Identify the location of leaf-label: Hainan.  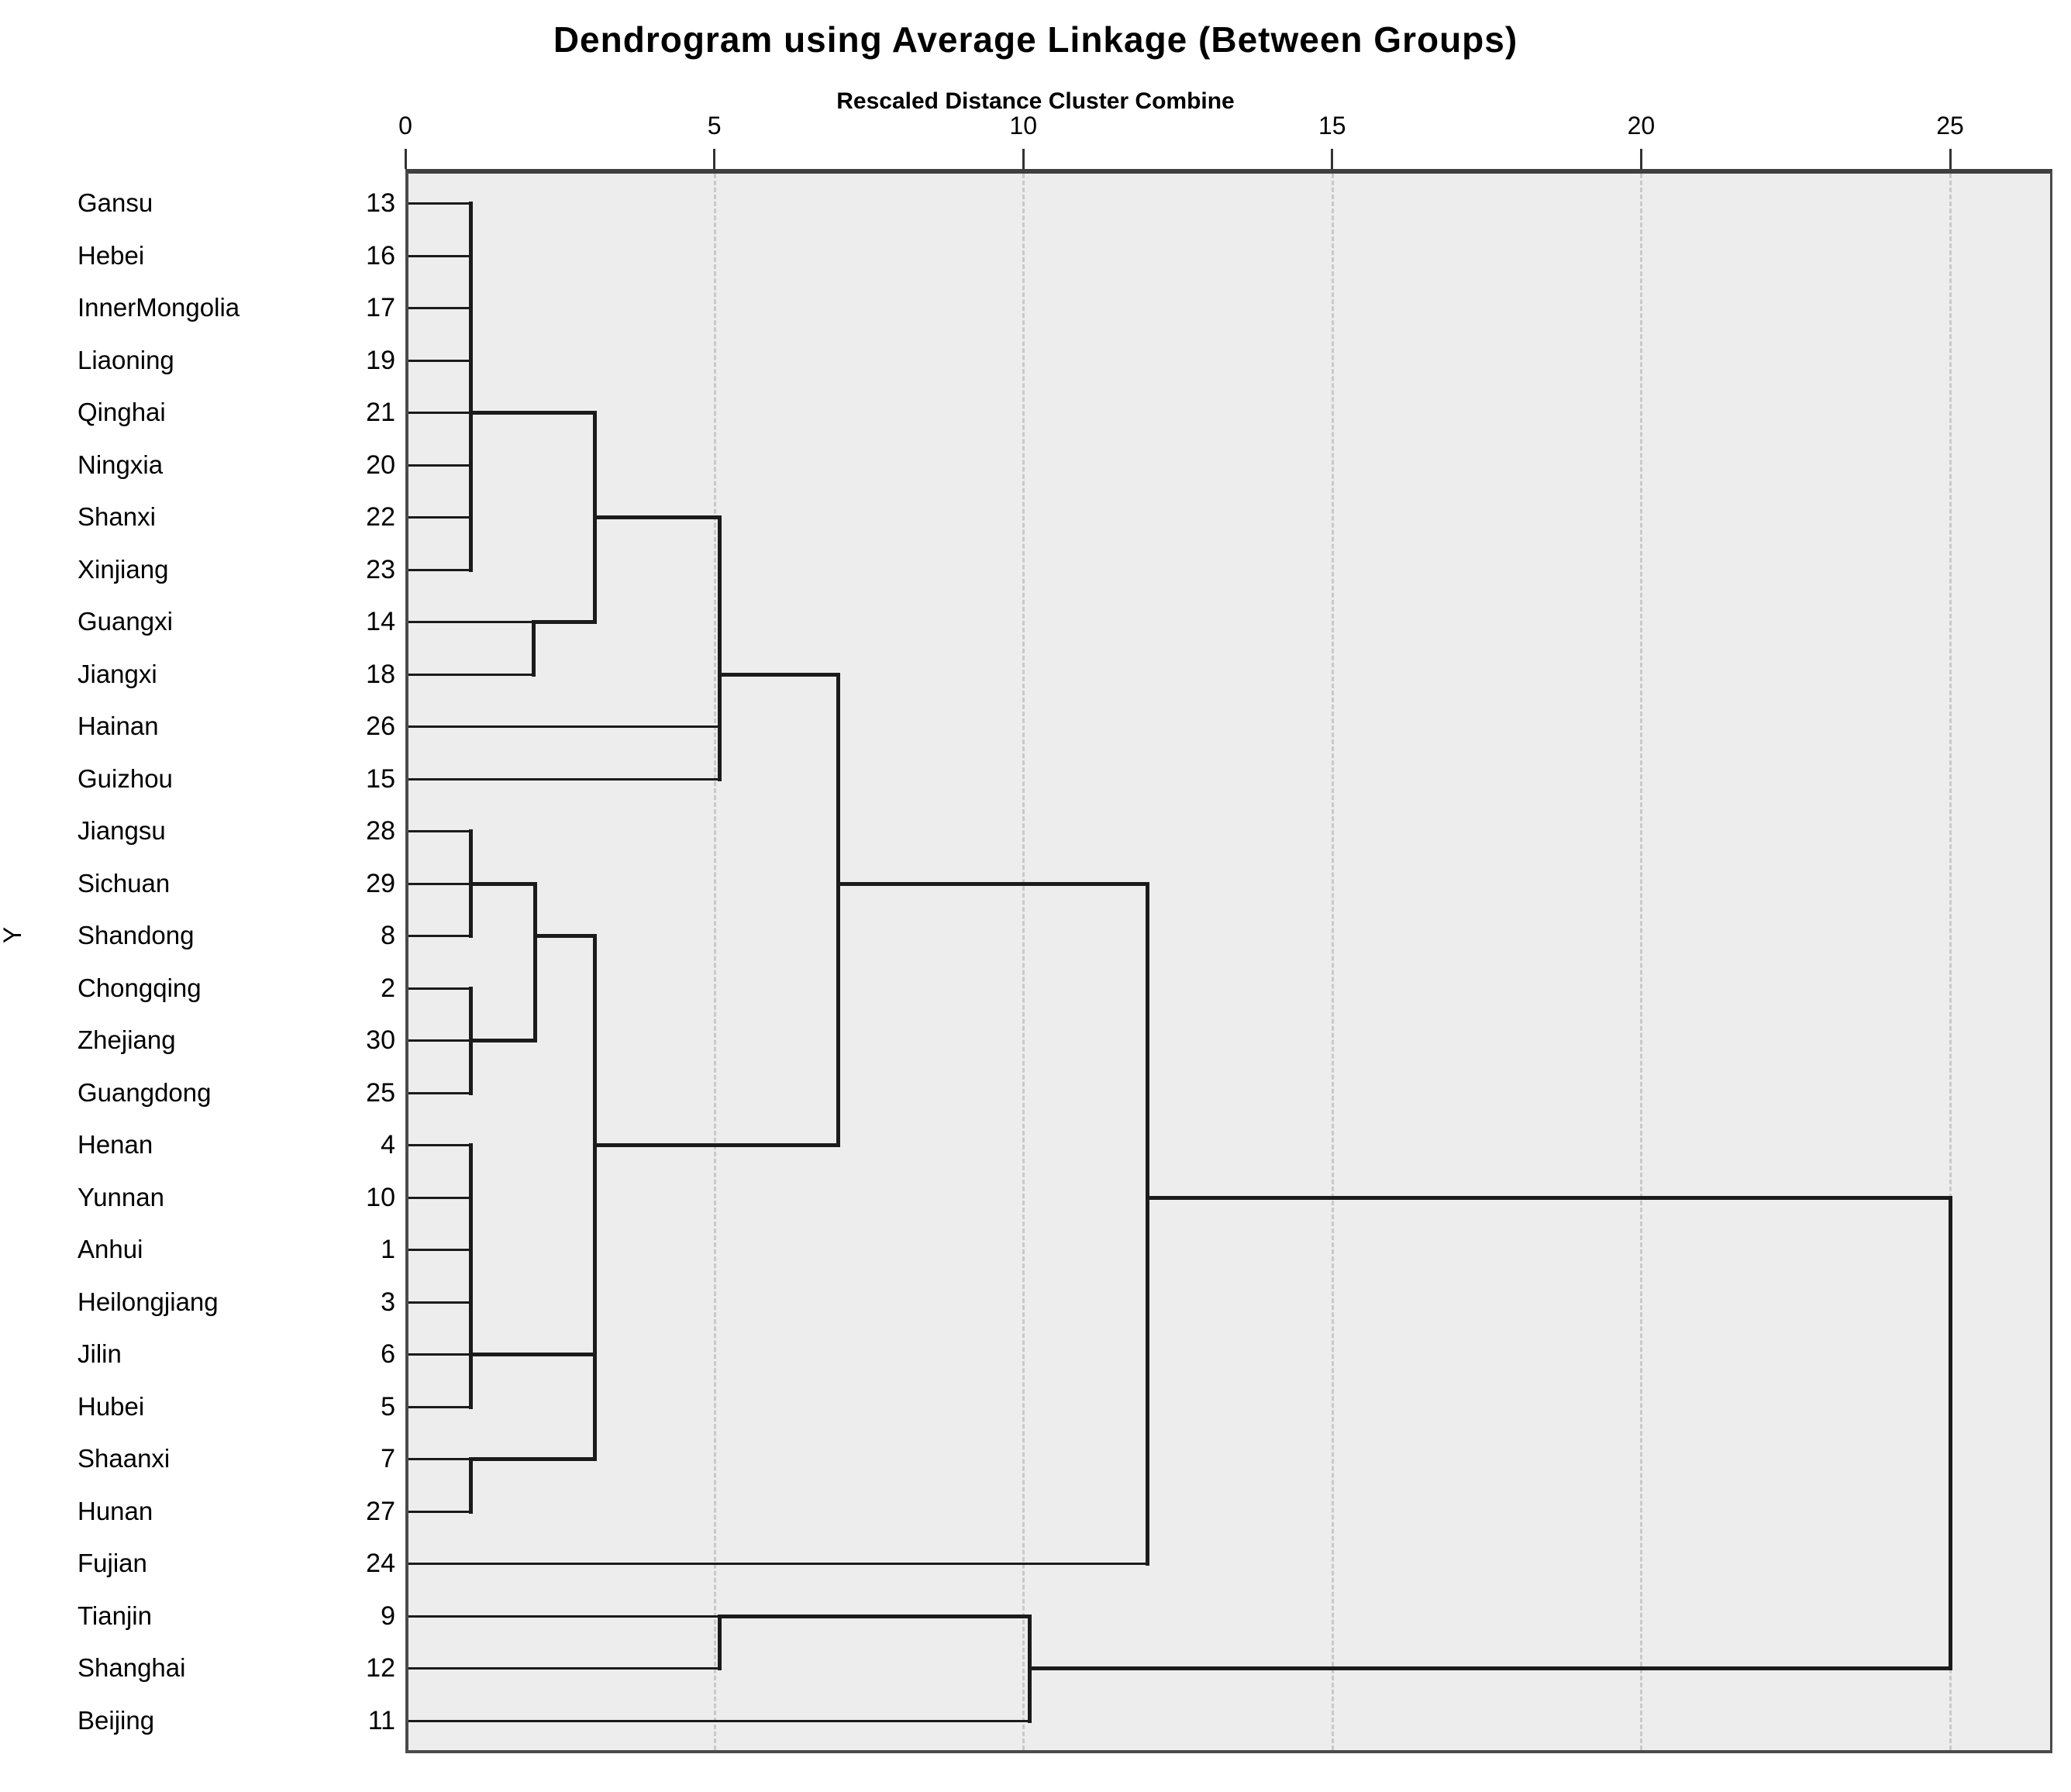
(118, 726).